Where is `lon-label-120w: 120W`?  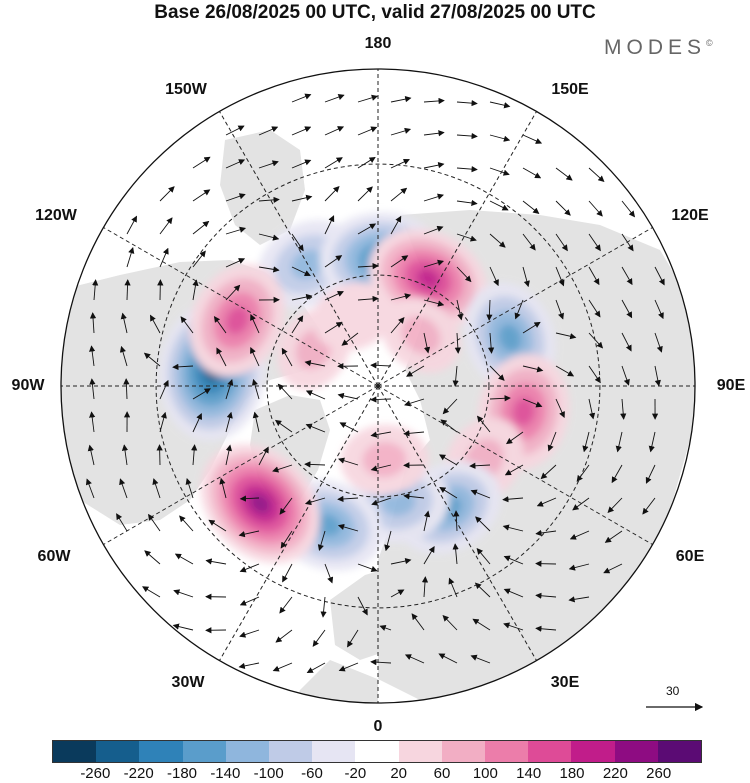 lon-label-120w: 120W is located at coordinates (56, 215).